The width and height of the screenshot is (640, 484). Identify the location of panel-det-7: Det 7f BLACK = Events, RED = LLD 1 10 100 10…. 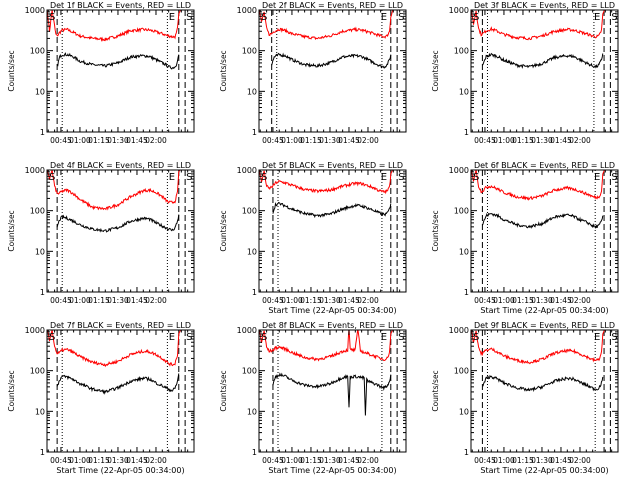
(101, 398).